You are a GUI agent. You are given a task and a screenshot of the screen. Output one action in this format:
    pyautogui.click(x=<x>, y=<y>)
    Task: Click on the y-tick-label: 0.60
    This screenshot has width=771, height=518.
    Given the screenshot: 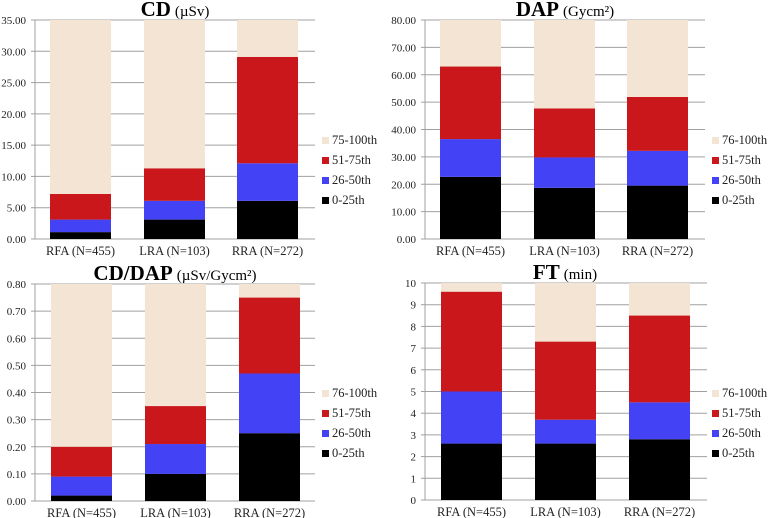 What is the action you would take?
    pyautogui.click(x=17, y=339)
    